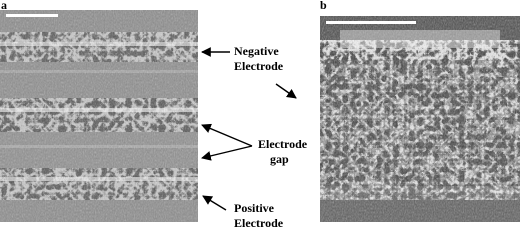  Describe the element at coordinates (256, 51) in the screenshot. I see `annotation: Negative` at that location.